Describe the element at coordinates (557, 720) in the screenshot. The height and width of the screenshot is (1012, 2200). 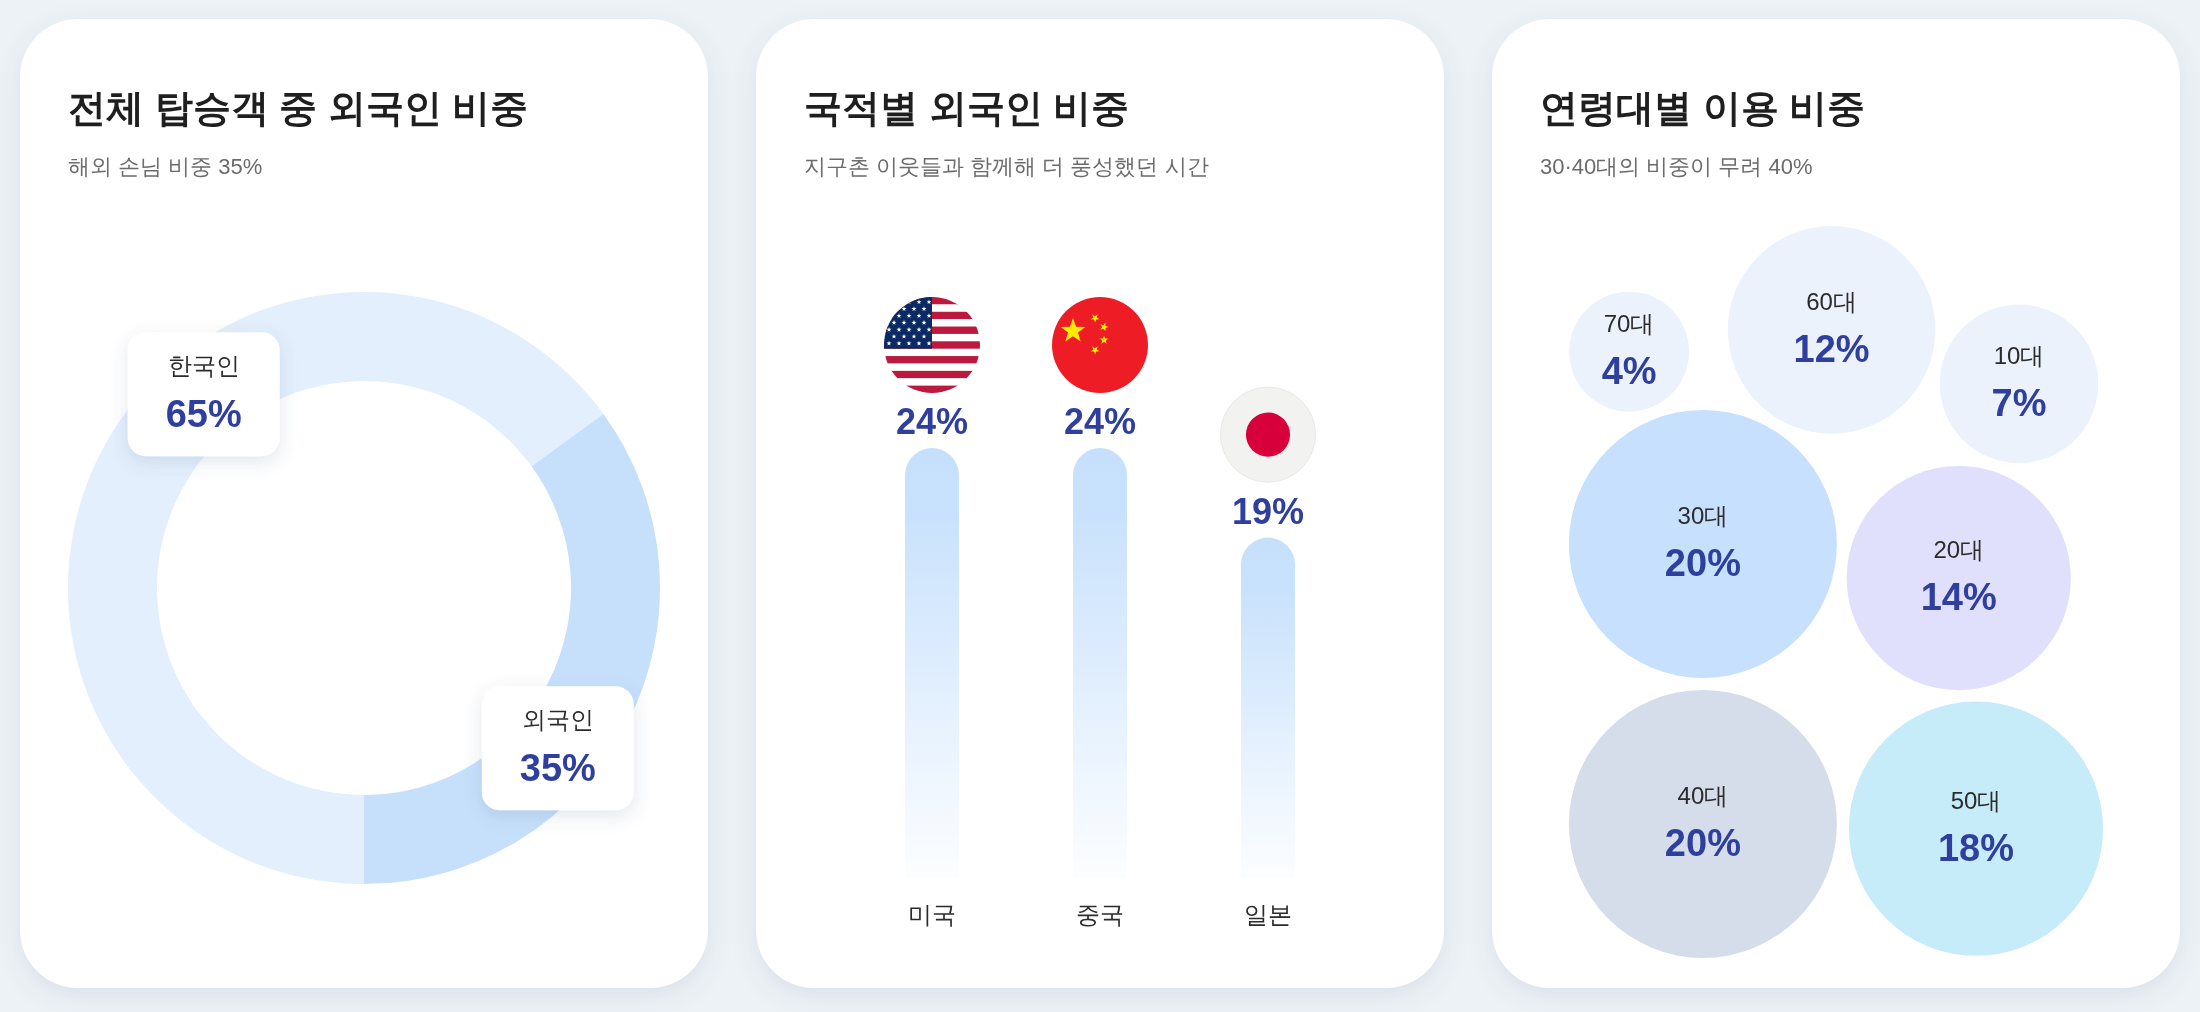
I see `slice-label: 외국인` at that location.